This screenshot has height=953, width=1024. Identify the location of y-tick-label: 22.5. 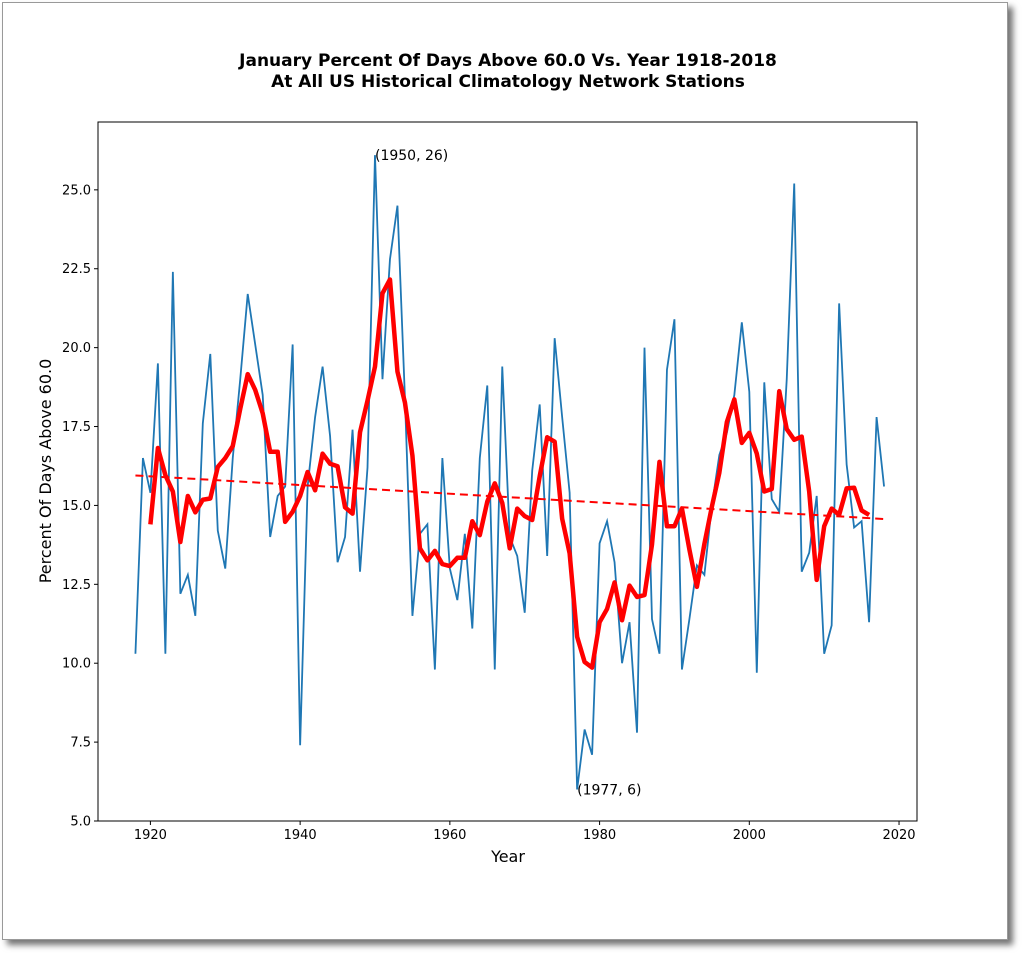
(76, 269).